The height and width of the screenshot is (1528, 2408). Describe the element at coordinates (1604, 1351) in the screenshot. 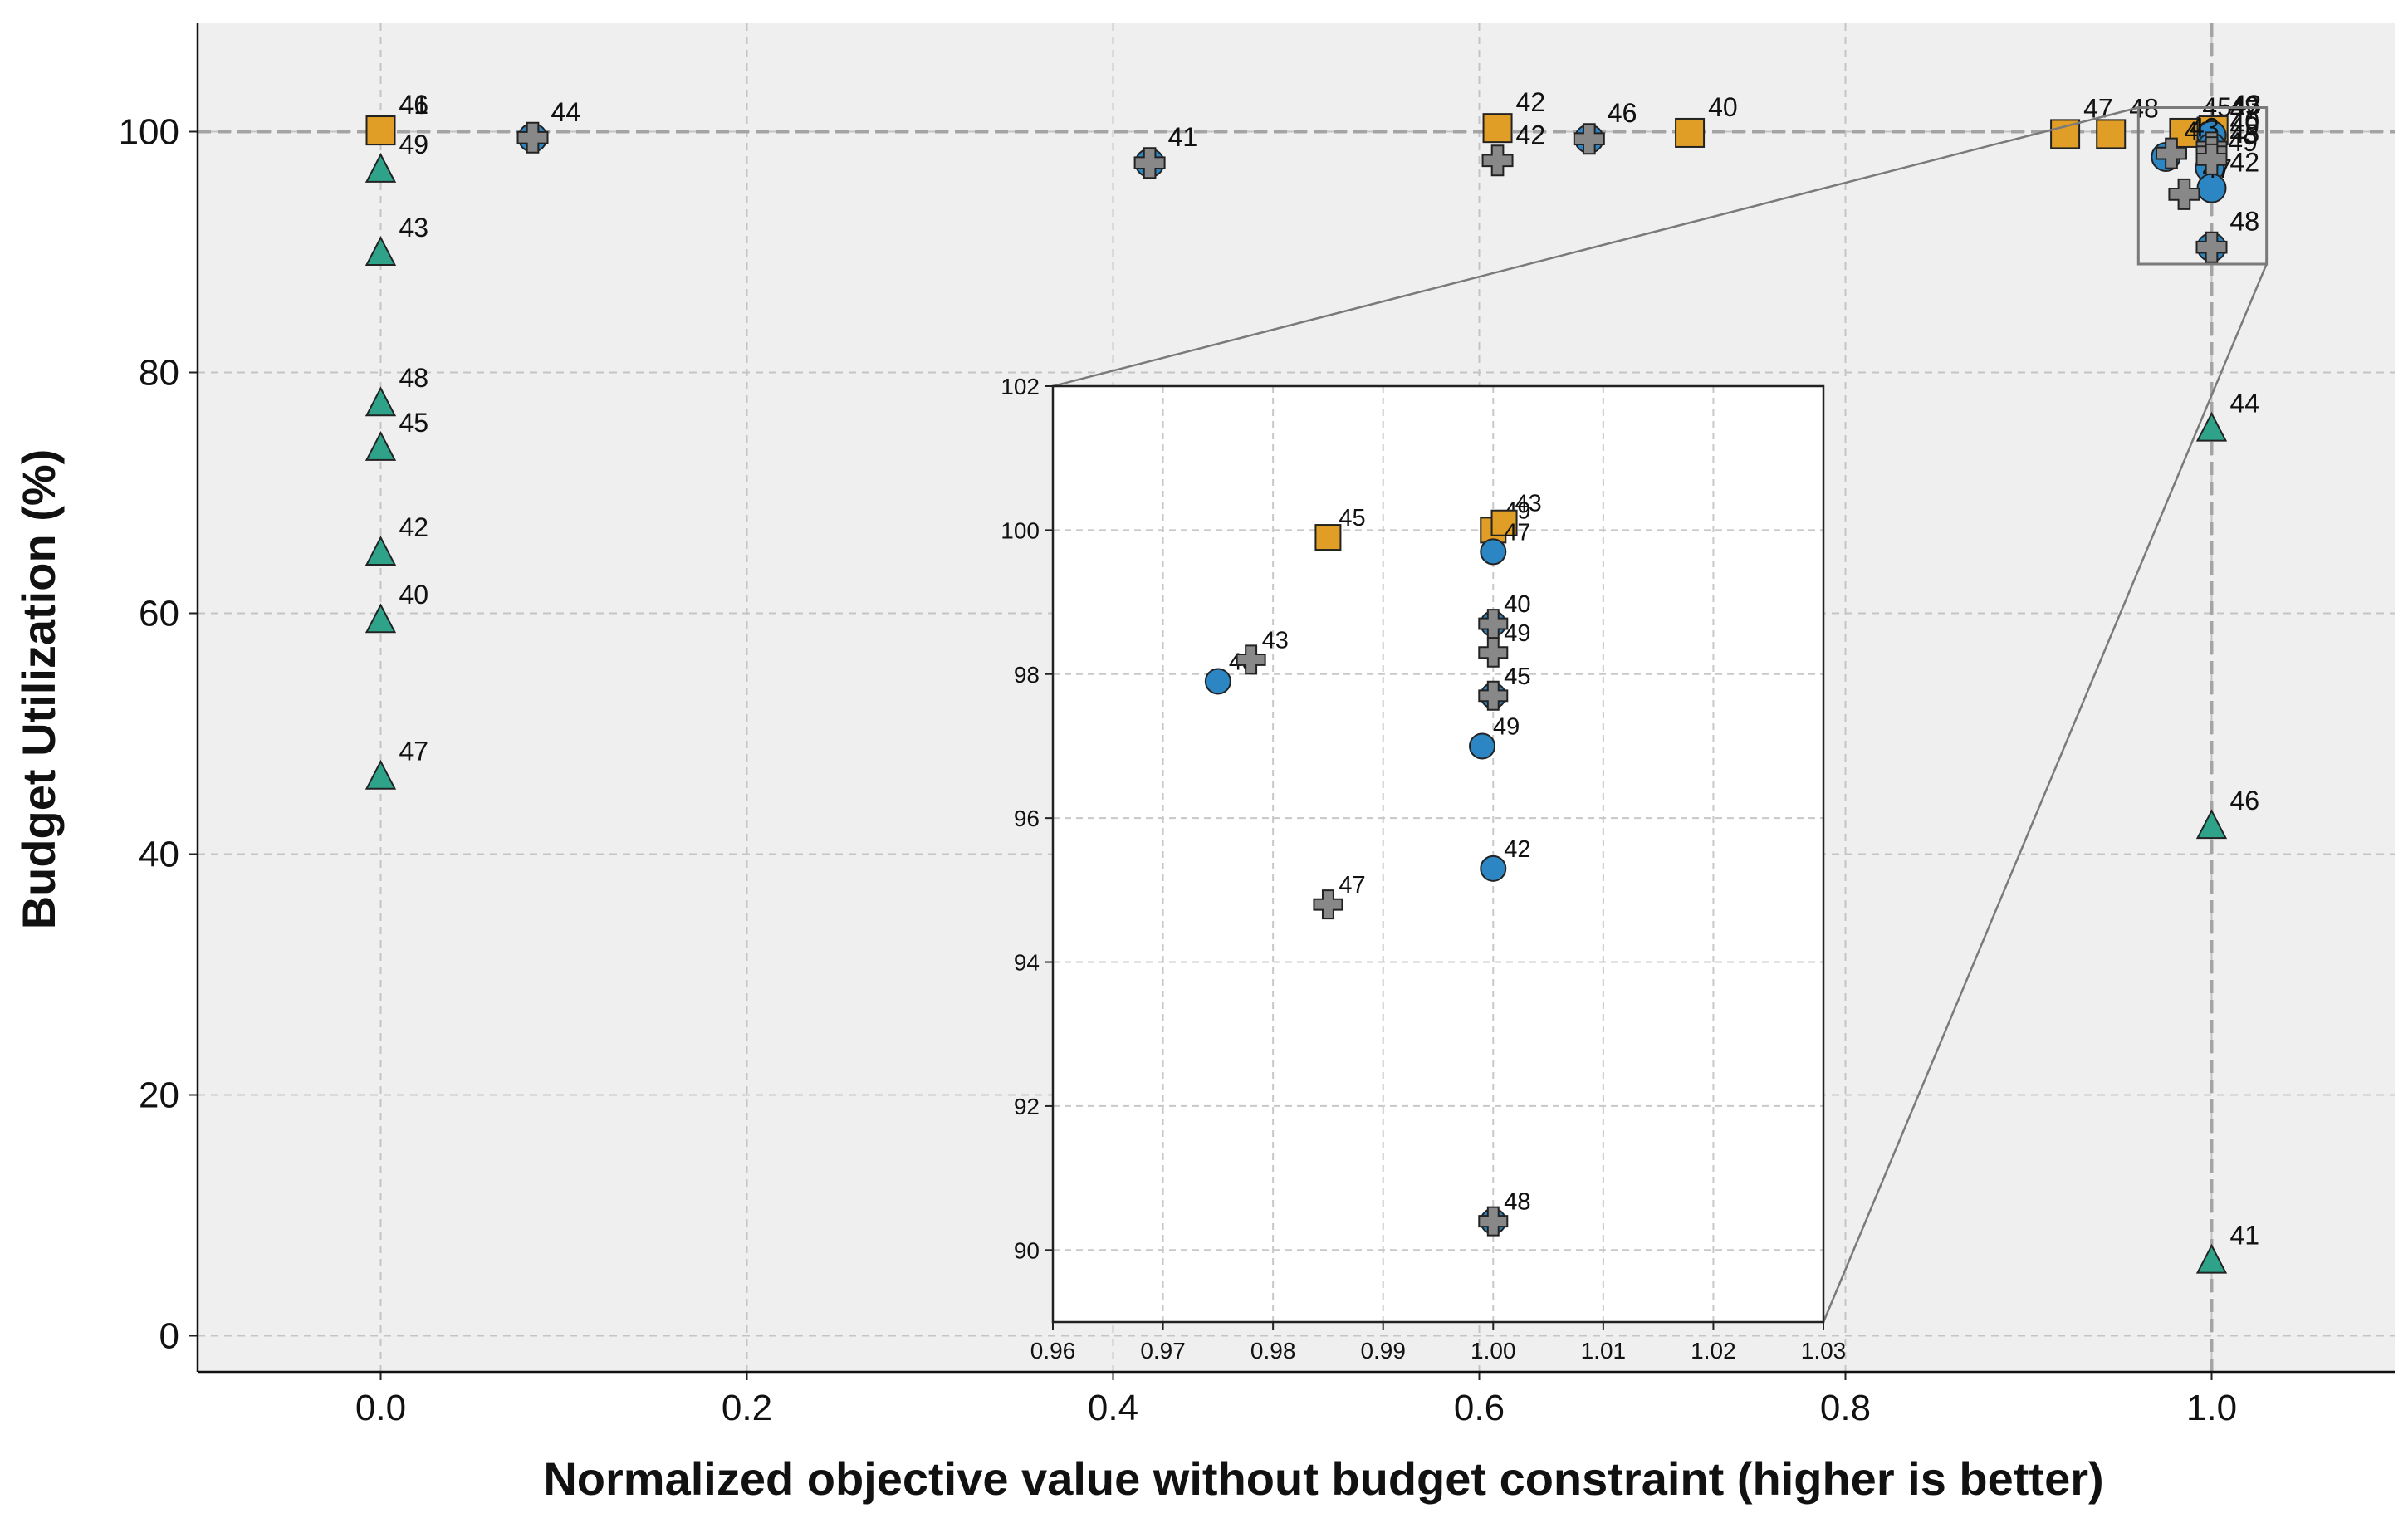

I see `inset-x-tick-label: 1.01` at that location.